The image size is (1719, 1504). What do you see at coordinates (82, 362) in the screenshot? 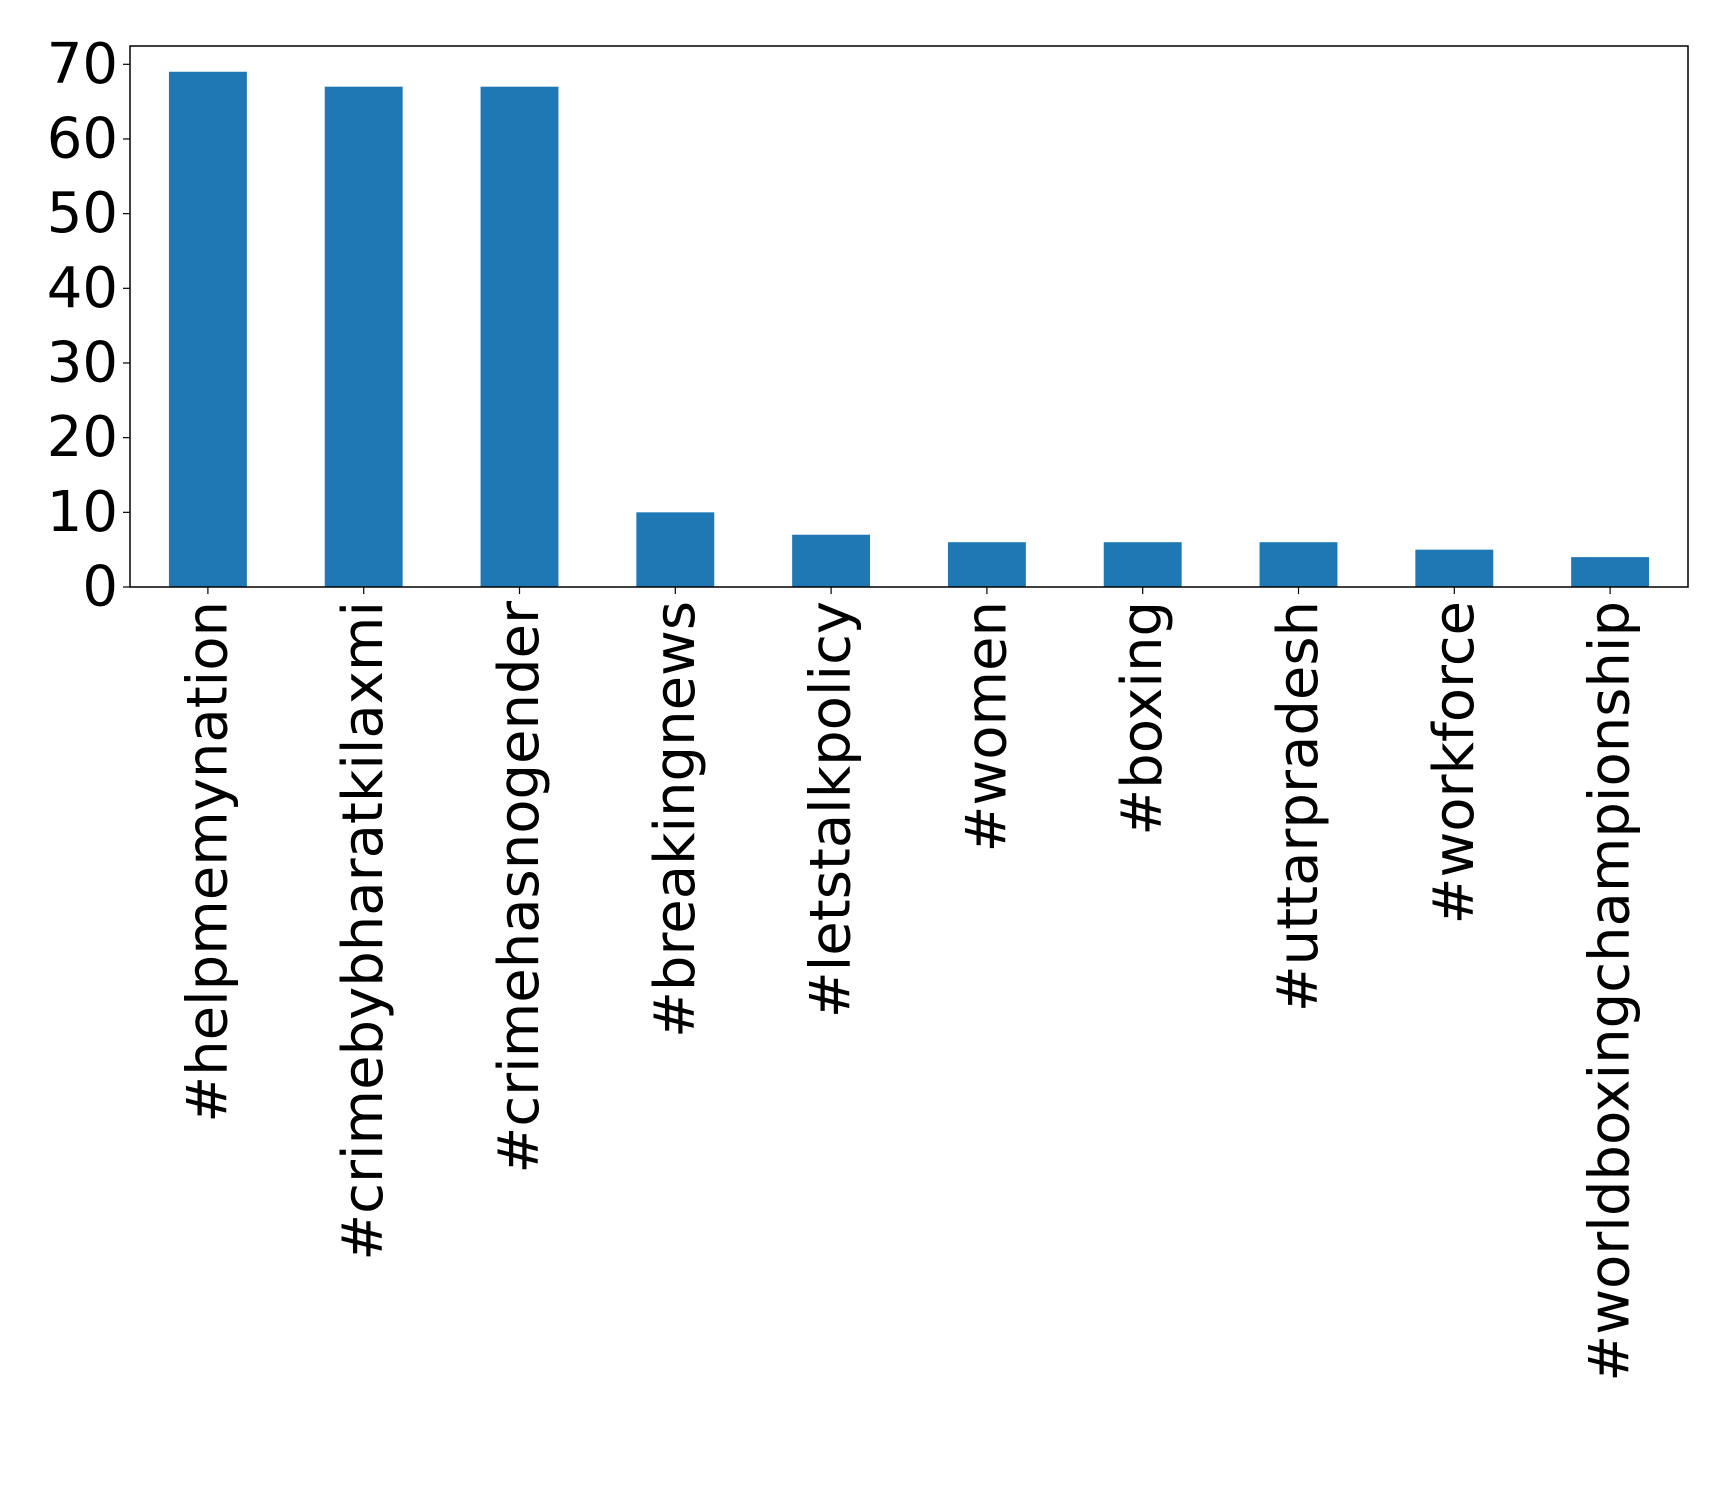
I see `y-tick-label: 30` at bounding box center [82, 362].